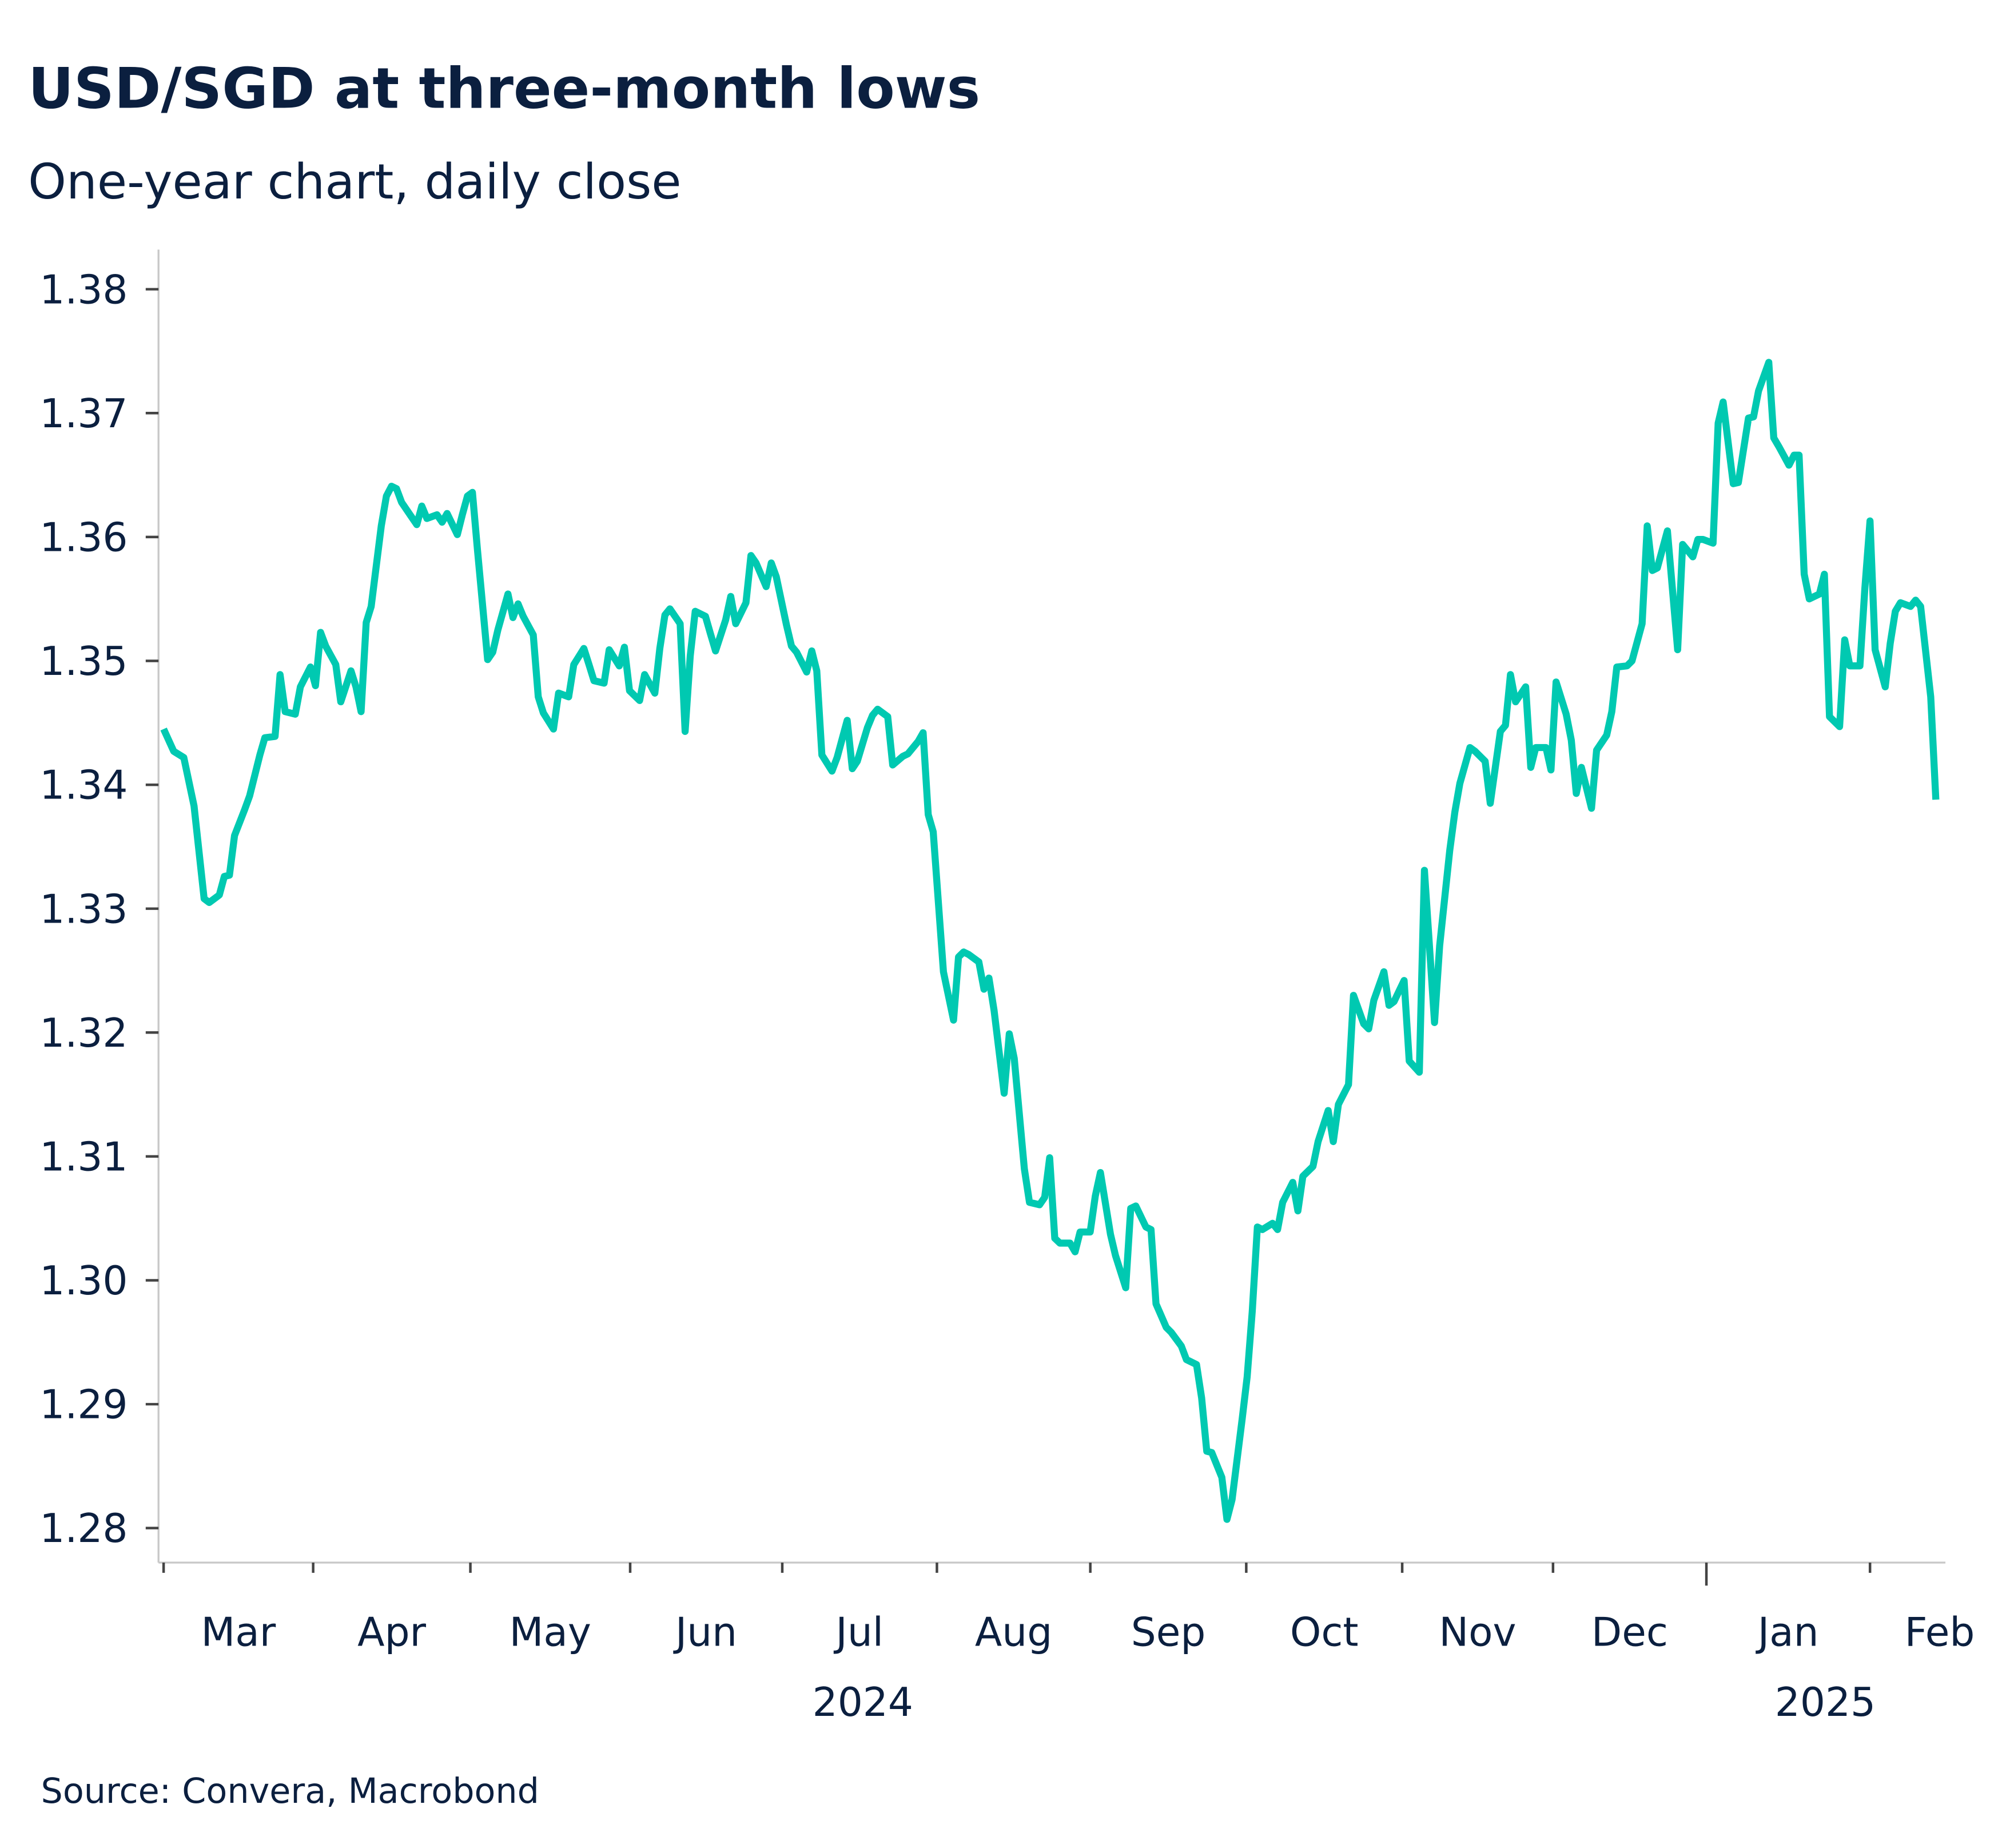 The width and height of the screenshot is (1994, 1848). I want to click on x-tick-label: Feb, so click(1940, 1632).